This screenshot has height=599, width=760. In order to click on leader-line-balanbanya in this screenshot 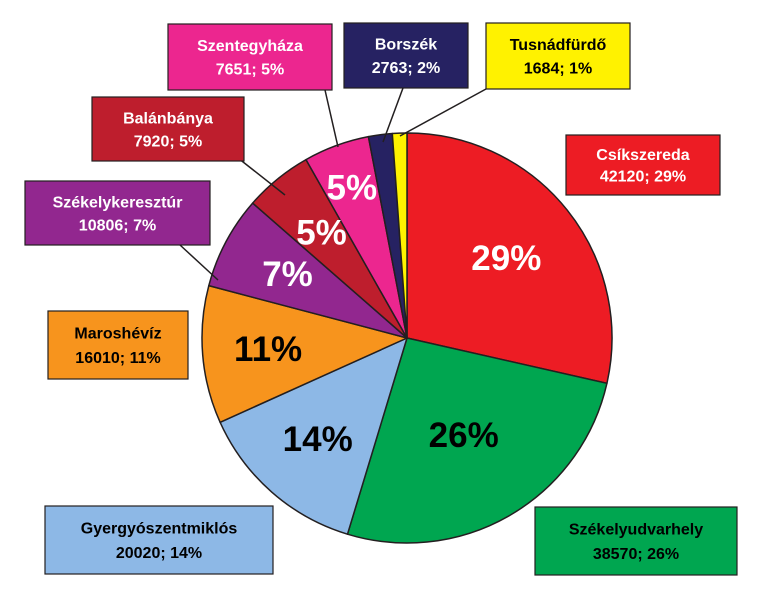, I will do `click(261, 176)`.